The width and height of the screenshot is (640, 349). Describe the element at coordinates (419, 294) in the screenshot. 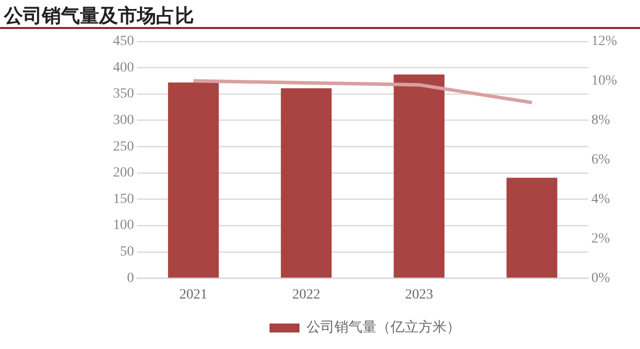

I see `x-tick-label: 2023` at that location.